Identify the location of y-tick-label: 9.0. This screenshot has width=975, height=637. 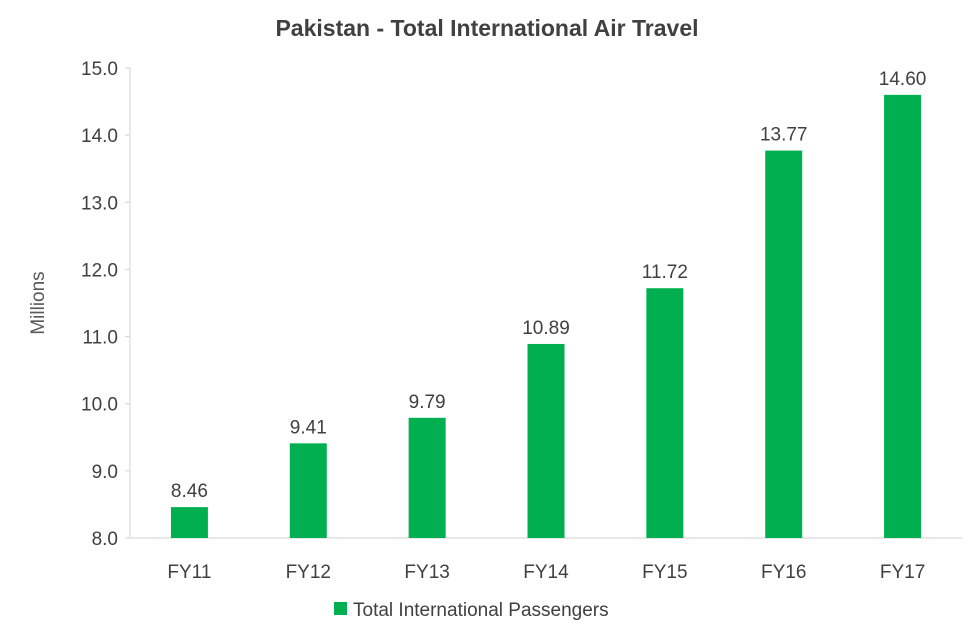
(105, 472).